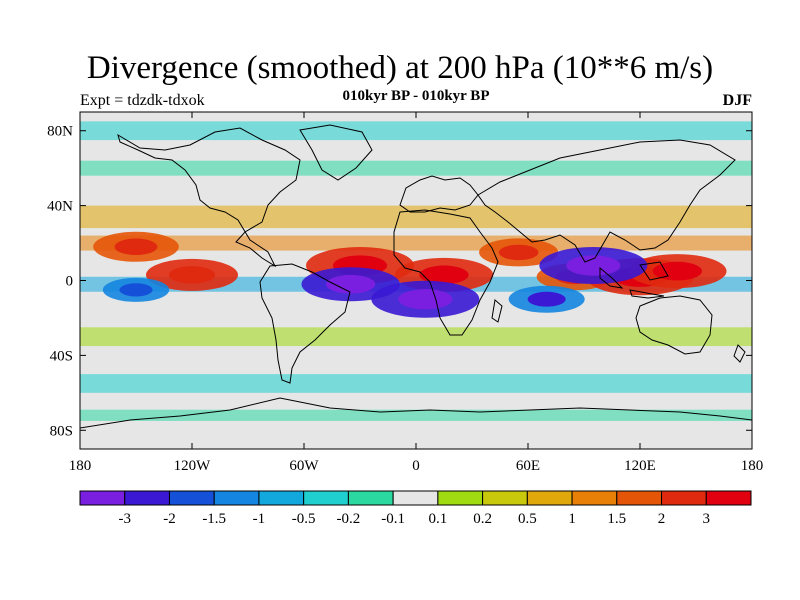  What do you see at coordinates (739, 353) in the screenshot?
I see `coastline-new-zealand` at bounding box center [739, 353].